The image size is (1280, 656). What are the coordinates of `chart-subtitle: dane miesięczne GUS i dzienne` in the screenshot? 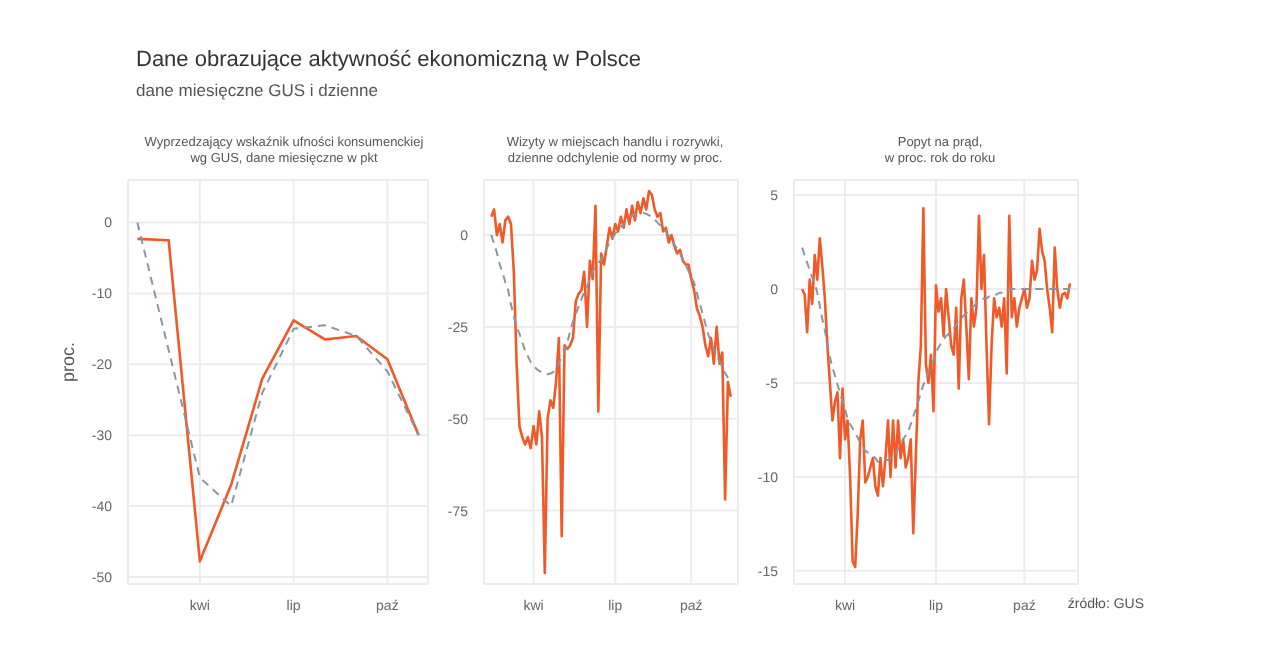 It's located at (257, 90).